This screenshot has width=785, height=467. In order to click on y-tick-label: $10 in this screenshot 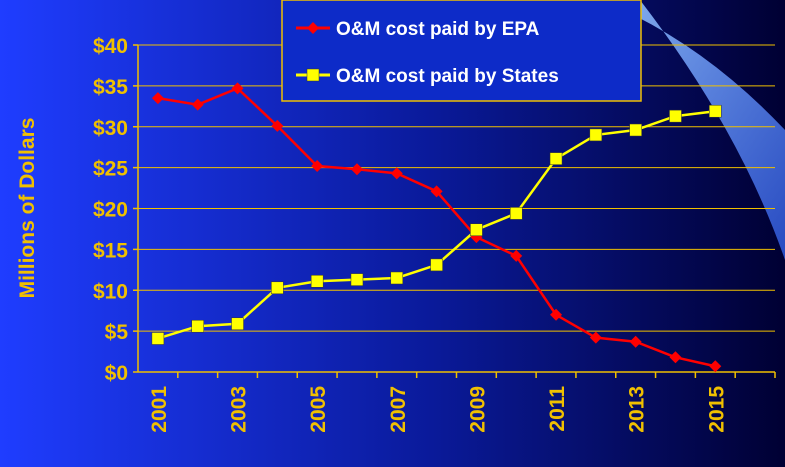, I will do `click(110, 291)`.